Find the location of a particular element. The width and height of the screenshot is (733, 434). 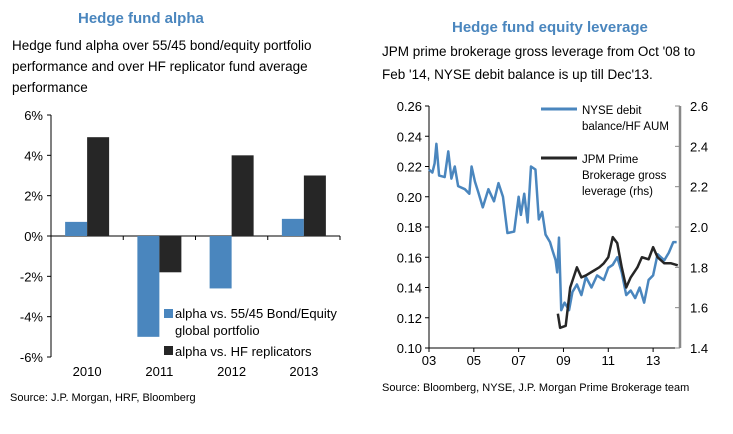

legend-label-2-line2: Brokerage gross is located at coordinates (624, 176).